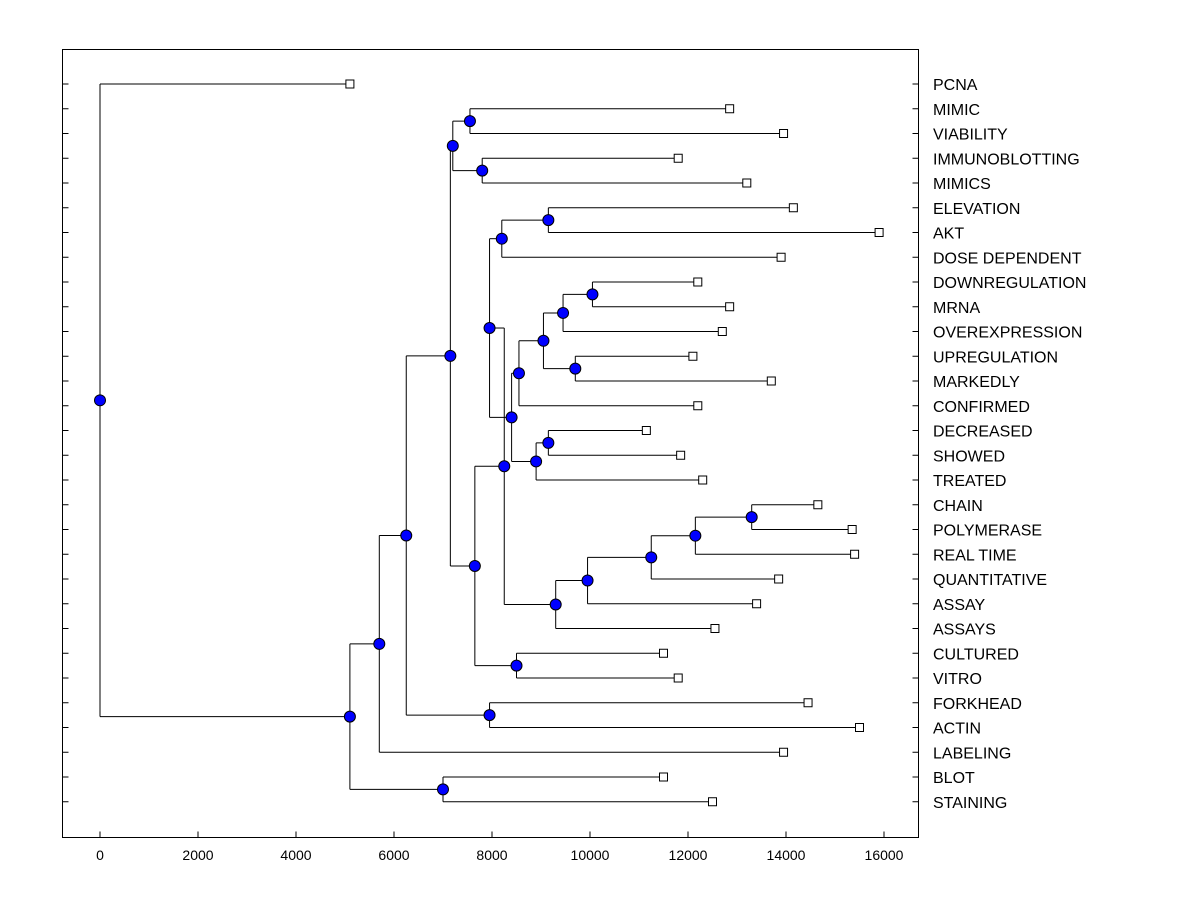 The height and width of the screenshot is (900, 1200). I want to click on leaf-label-upregulation: UPREGULATION, so click(995, 357).